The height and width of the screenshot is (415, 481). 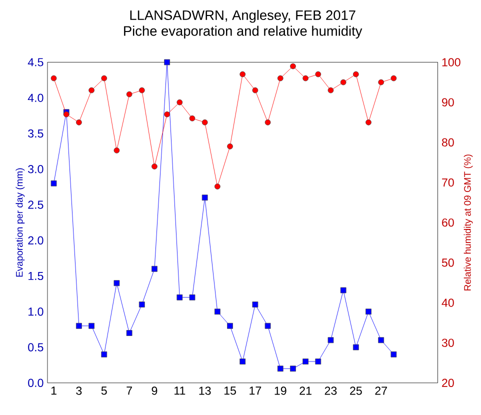 I want to click on y-tick-label: 0.5, so click(x=36, y=347).